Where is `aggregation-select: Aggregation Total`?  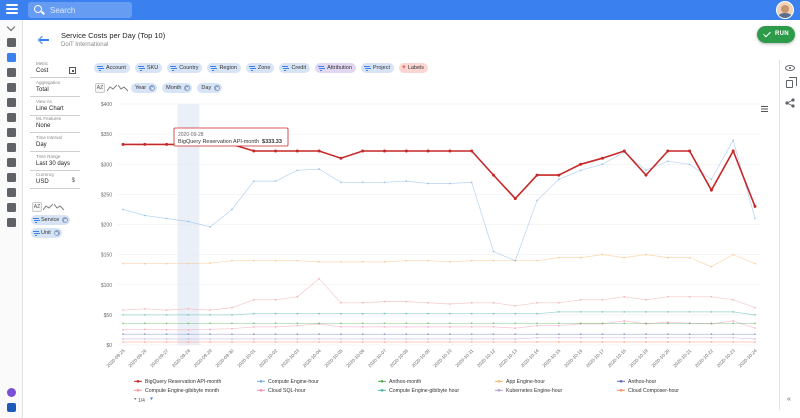 aggregation-select: Aggregation Total is located at coordinates (55, 88).